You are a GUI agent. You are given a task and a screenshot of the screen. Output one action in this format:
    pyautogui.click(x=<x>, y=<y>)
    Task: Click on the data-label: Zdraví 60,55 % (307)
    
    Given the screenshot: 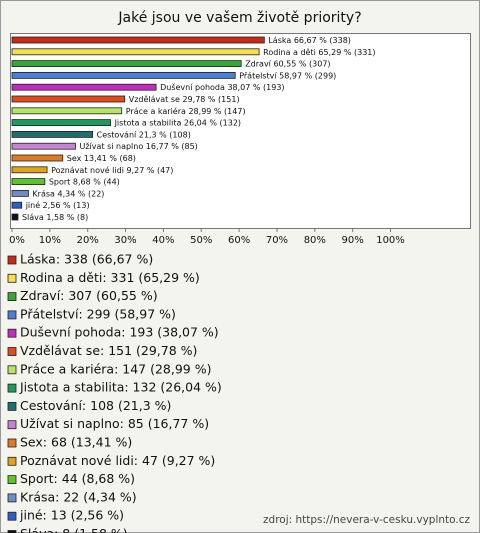 What is the action you would take?
    pyautogui.click(x=287, y=63)
    